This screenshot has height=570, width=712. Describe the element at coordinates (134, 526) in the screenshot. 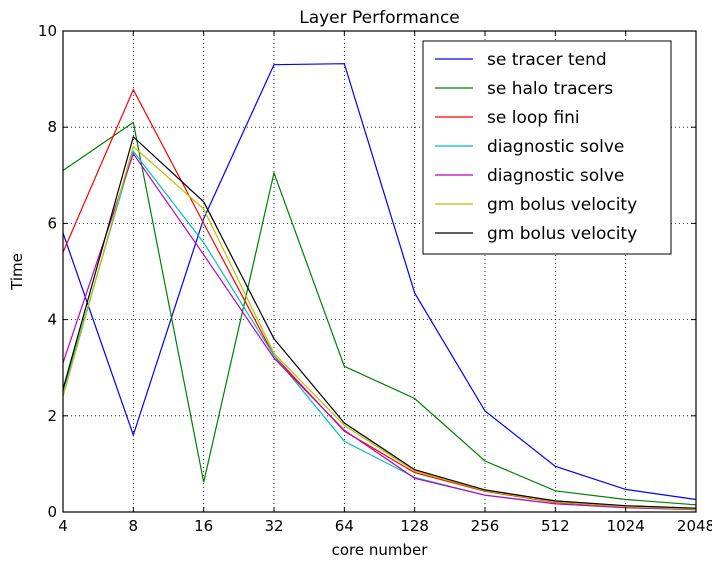

I see `x-tick-label: 8` at that location.